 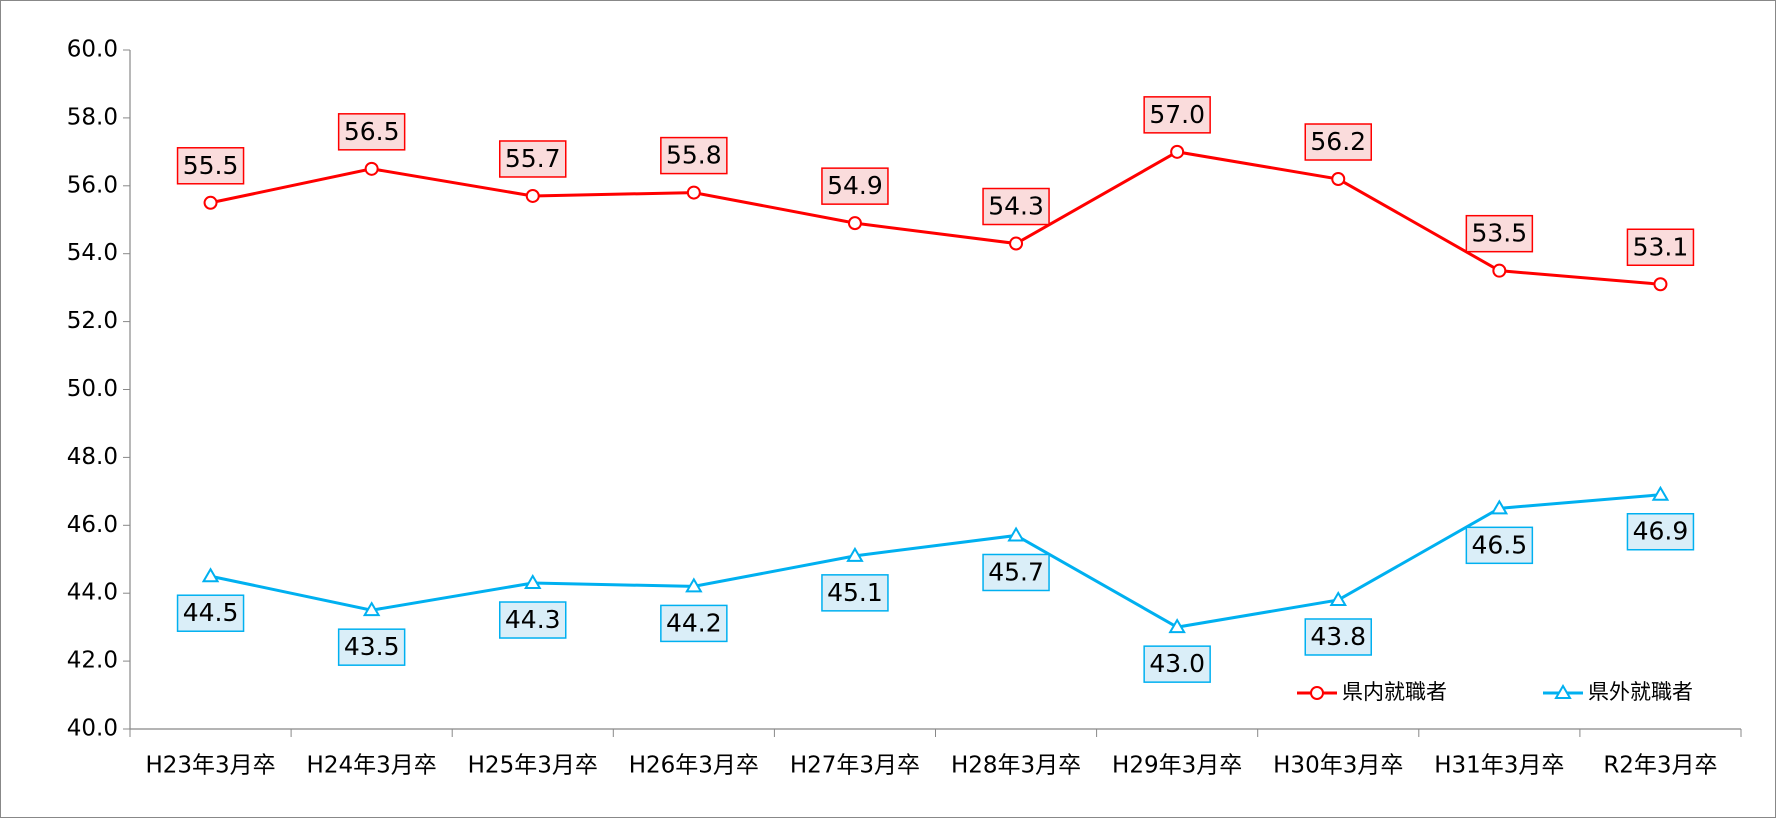 I want to click on value-label: 53.1, so click(x=1661, y=246).